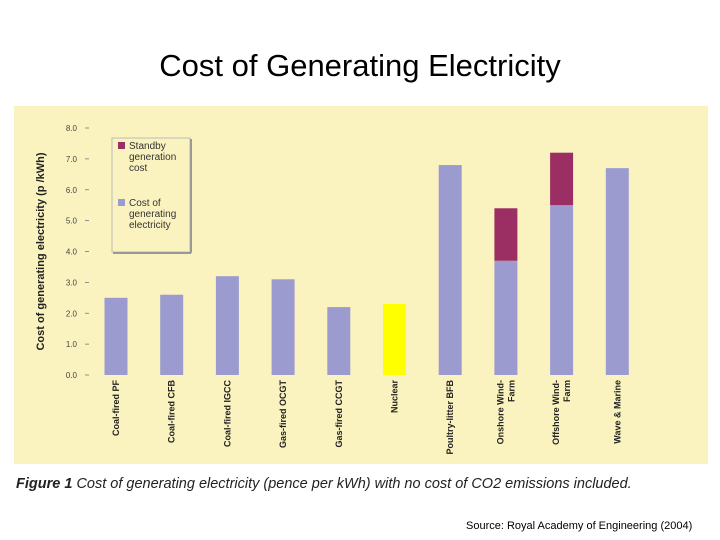 Image resolution: width=720 pixels, height=540 pixels. I want to click on legend-label: cost, so click(138, 168).